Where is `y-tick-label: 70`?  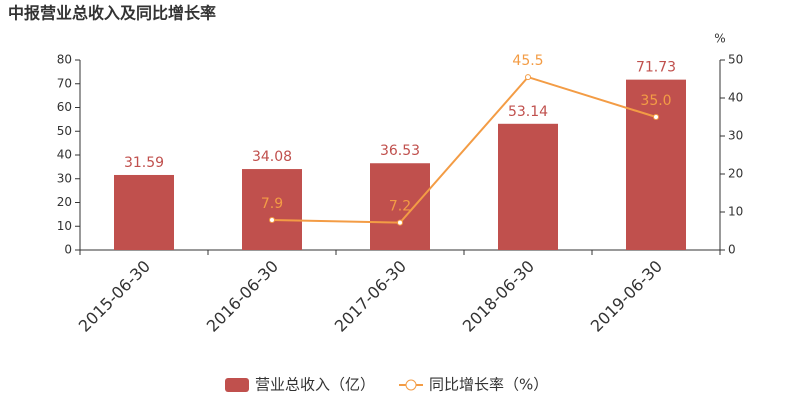 y-tick-label: 70 is located at coordinates (64, 83).